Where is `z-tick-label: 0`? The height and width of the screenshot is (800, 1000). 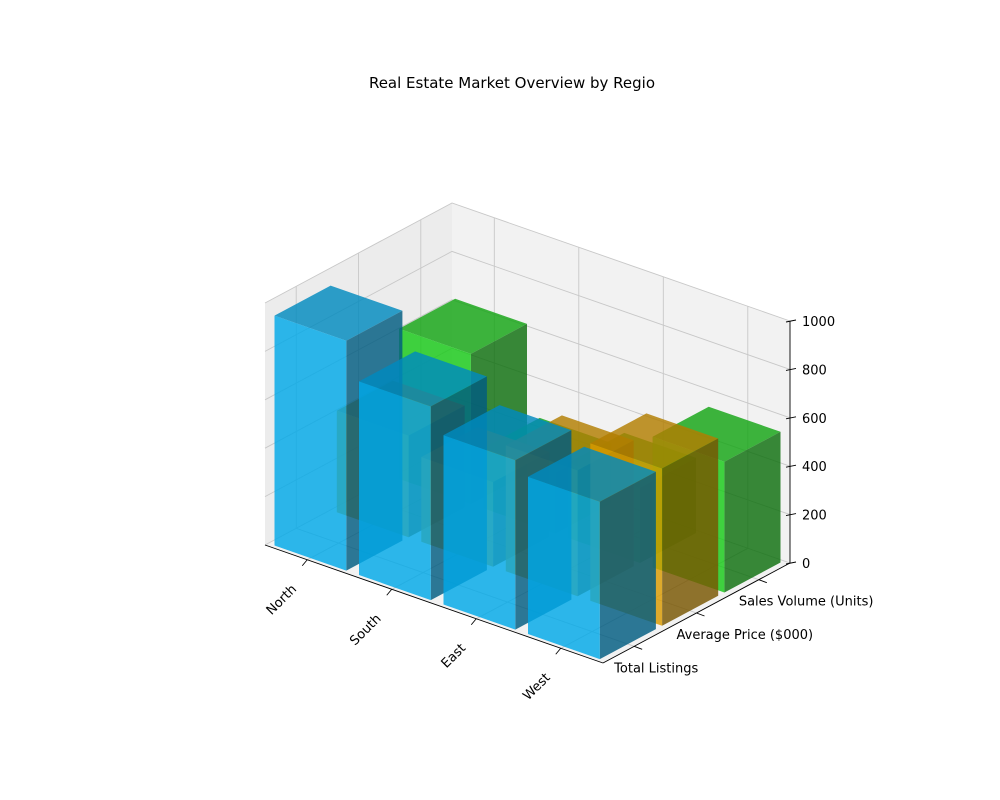 z-tick-label: 0 is located at coordinates (806, 564).